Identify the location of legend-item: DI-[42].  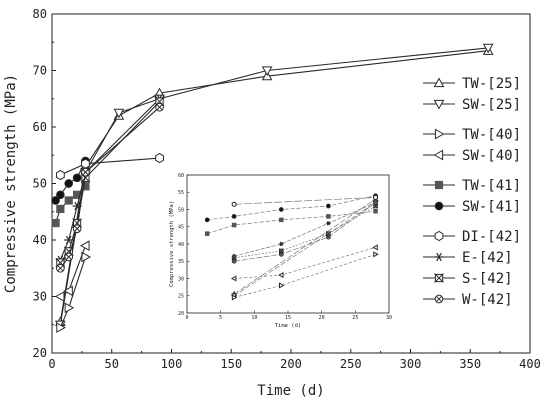
(472, 237).